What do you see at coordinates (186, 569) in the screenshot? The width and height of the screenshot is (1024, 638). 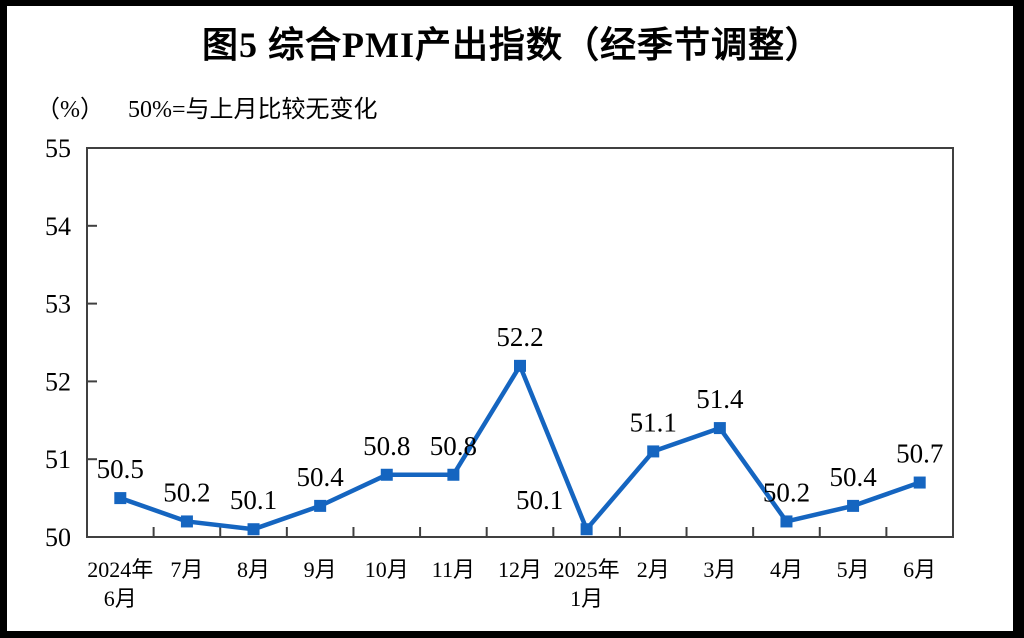 I see `x-axis-tick-label: 7月` at bounding box center [186, 569].